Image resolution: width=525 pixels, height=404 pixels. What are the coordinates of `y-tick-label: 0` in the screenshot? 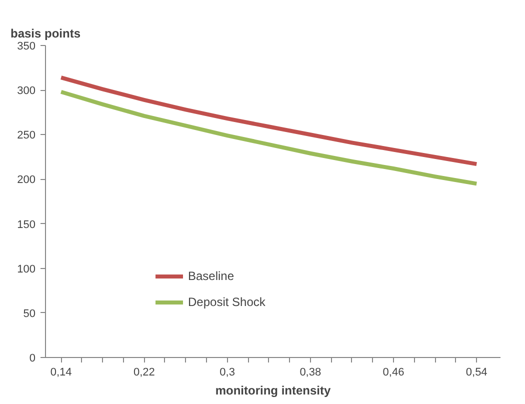 It's located at (32, 358).